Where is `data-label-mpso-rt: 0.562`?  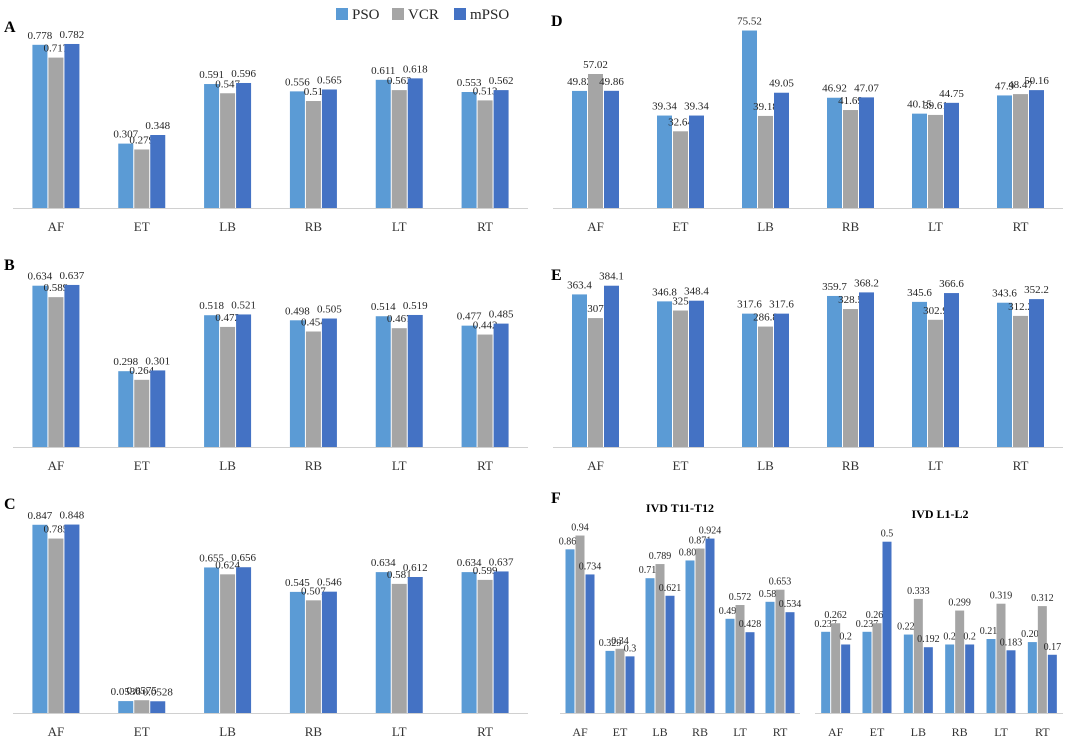 data-label-mpso-rt: 0.562 is located at coordinates (501, 81).